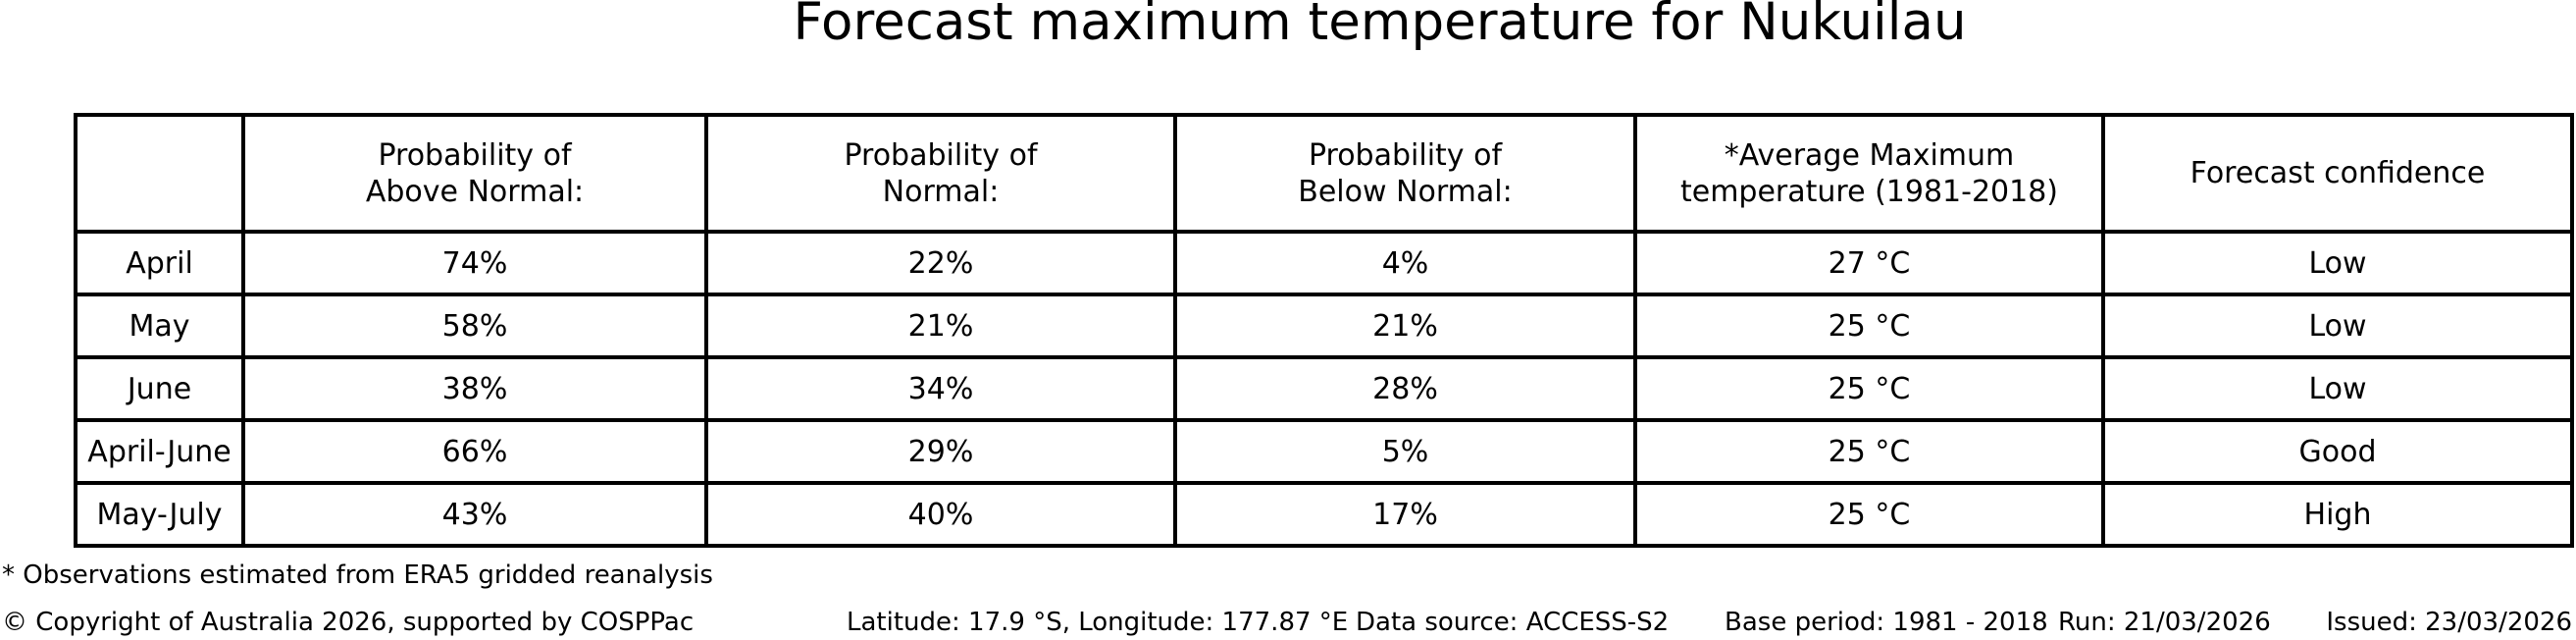 The width and height of the screenshot is (2576, 640). What do you see at coordinates (1405, 326) in the screenshot?
I see `cell-below-normal: 21%` at bounding box center [1405, 326].